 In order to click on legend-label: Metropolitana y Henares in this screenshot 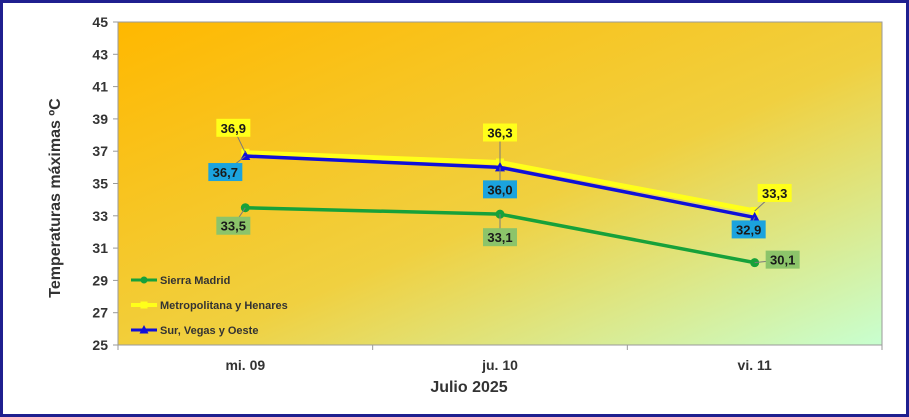, I will do `click(224, 306)`.